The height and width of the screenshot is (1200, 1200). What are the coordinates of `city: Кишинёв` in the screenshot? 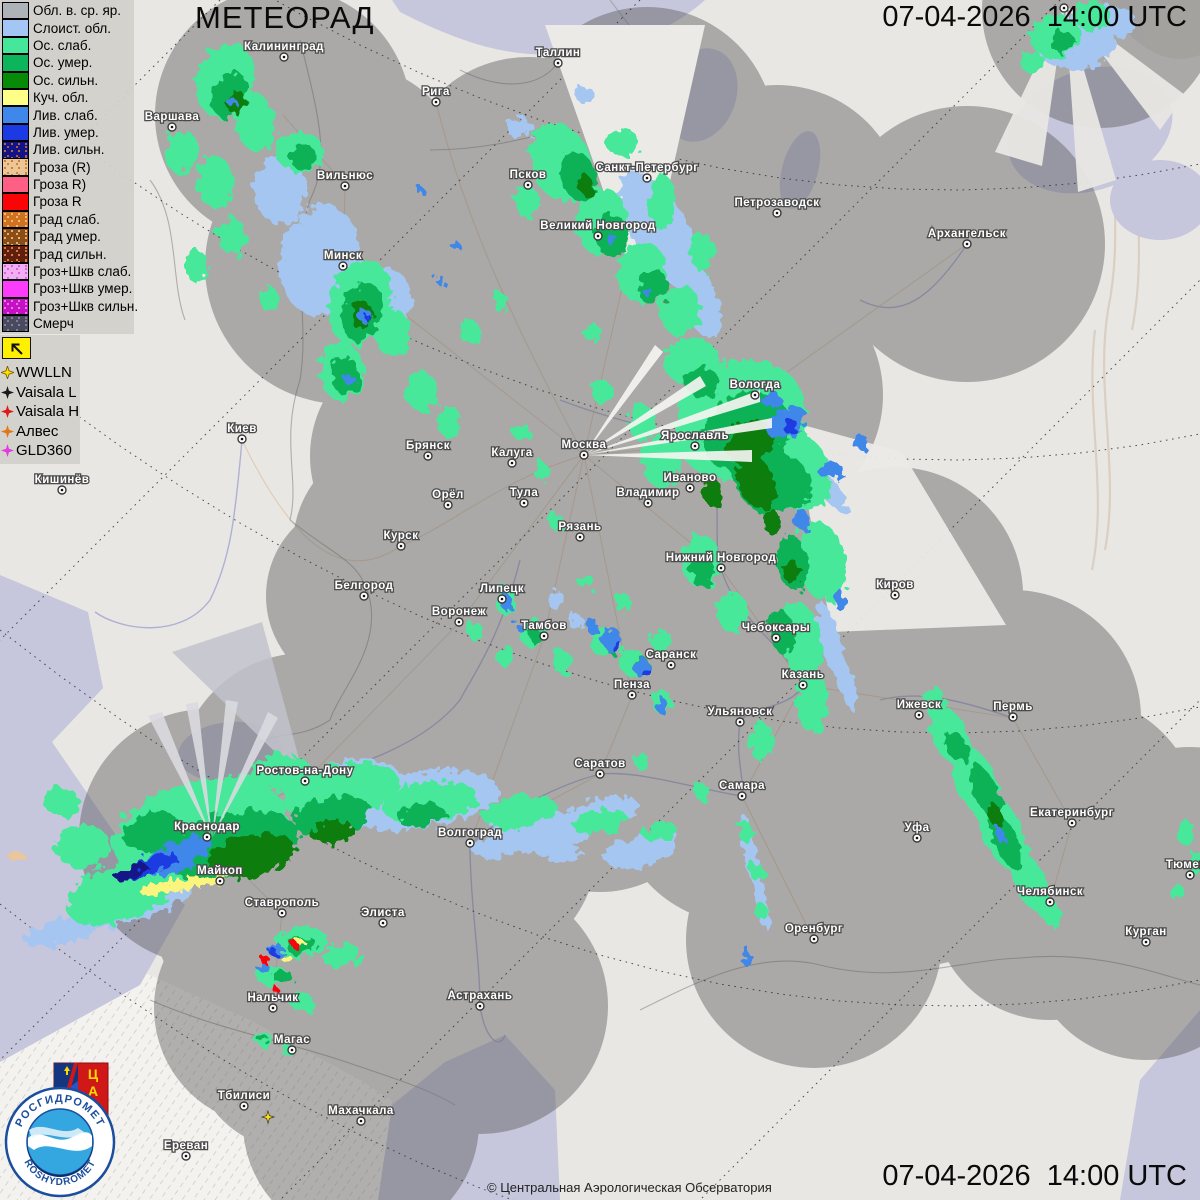 It's located at (61, 484).